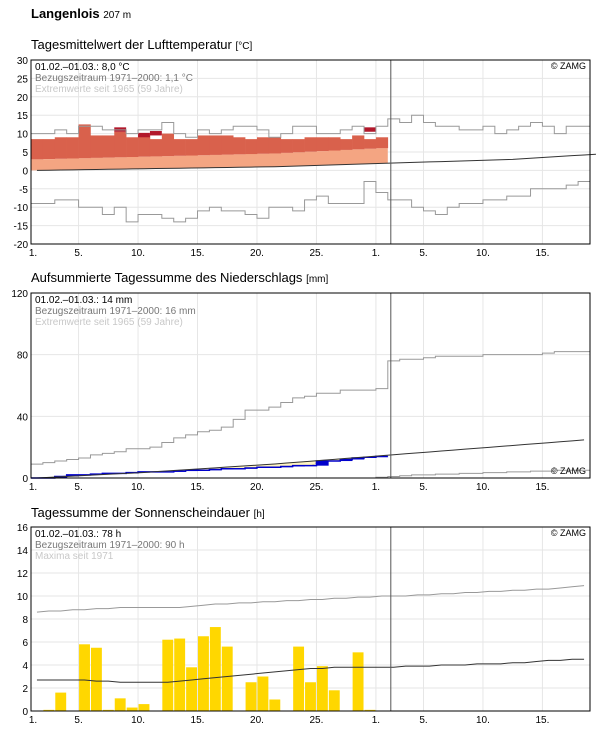  I want to click on temp-xtick-label: 5., so click(423, 253).